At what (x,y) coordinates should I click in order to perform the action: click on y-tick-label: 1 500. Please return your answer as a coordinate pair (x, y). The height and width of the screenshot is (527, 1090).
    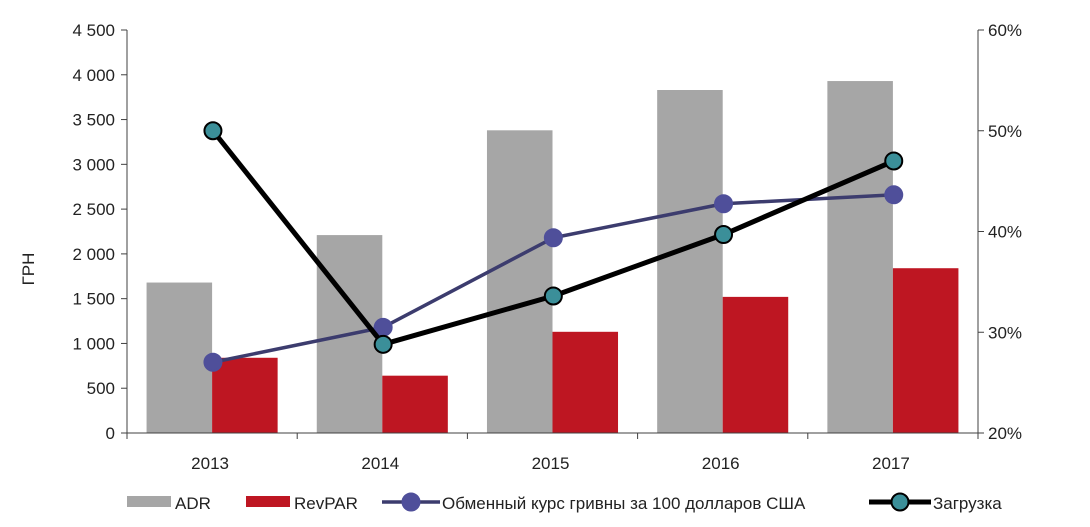
    Looking at the image, I should click on (93, 299).